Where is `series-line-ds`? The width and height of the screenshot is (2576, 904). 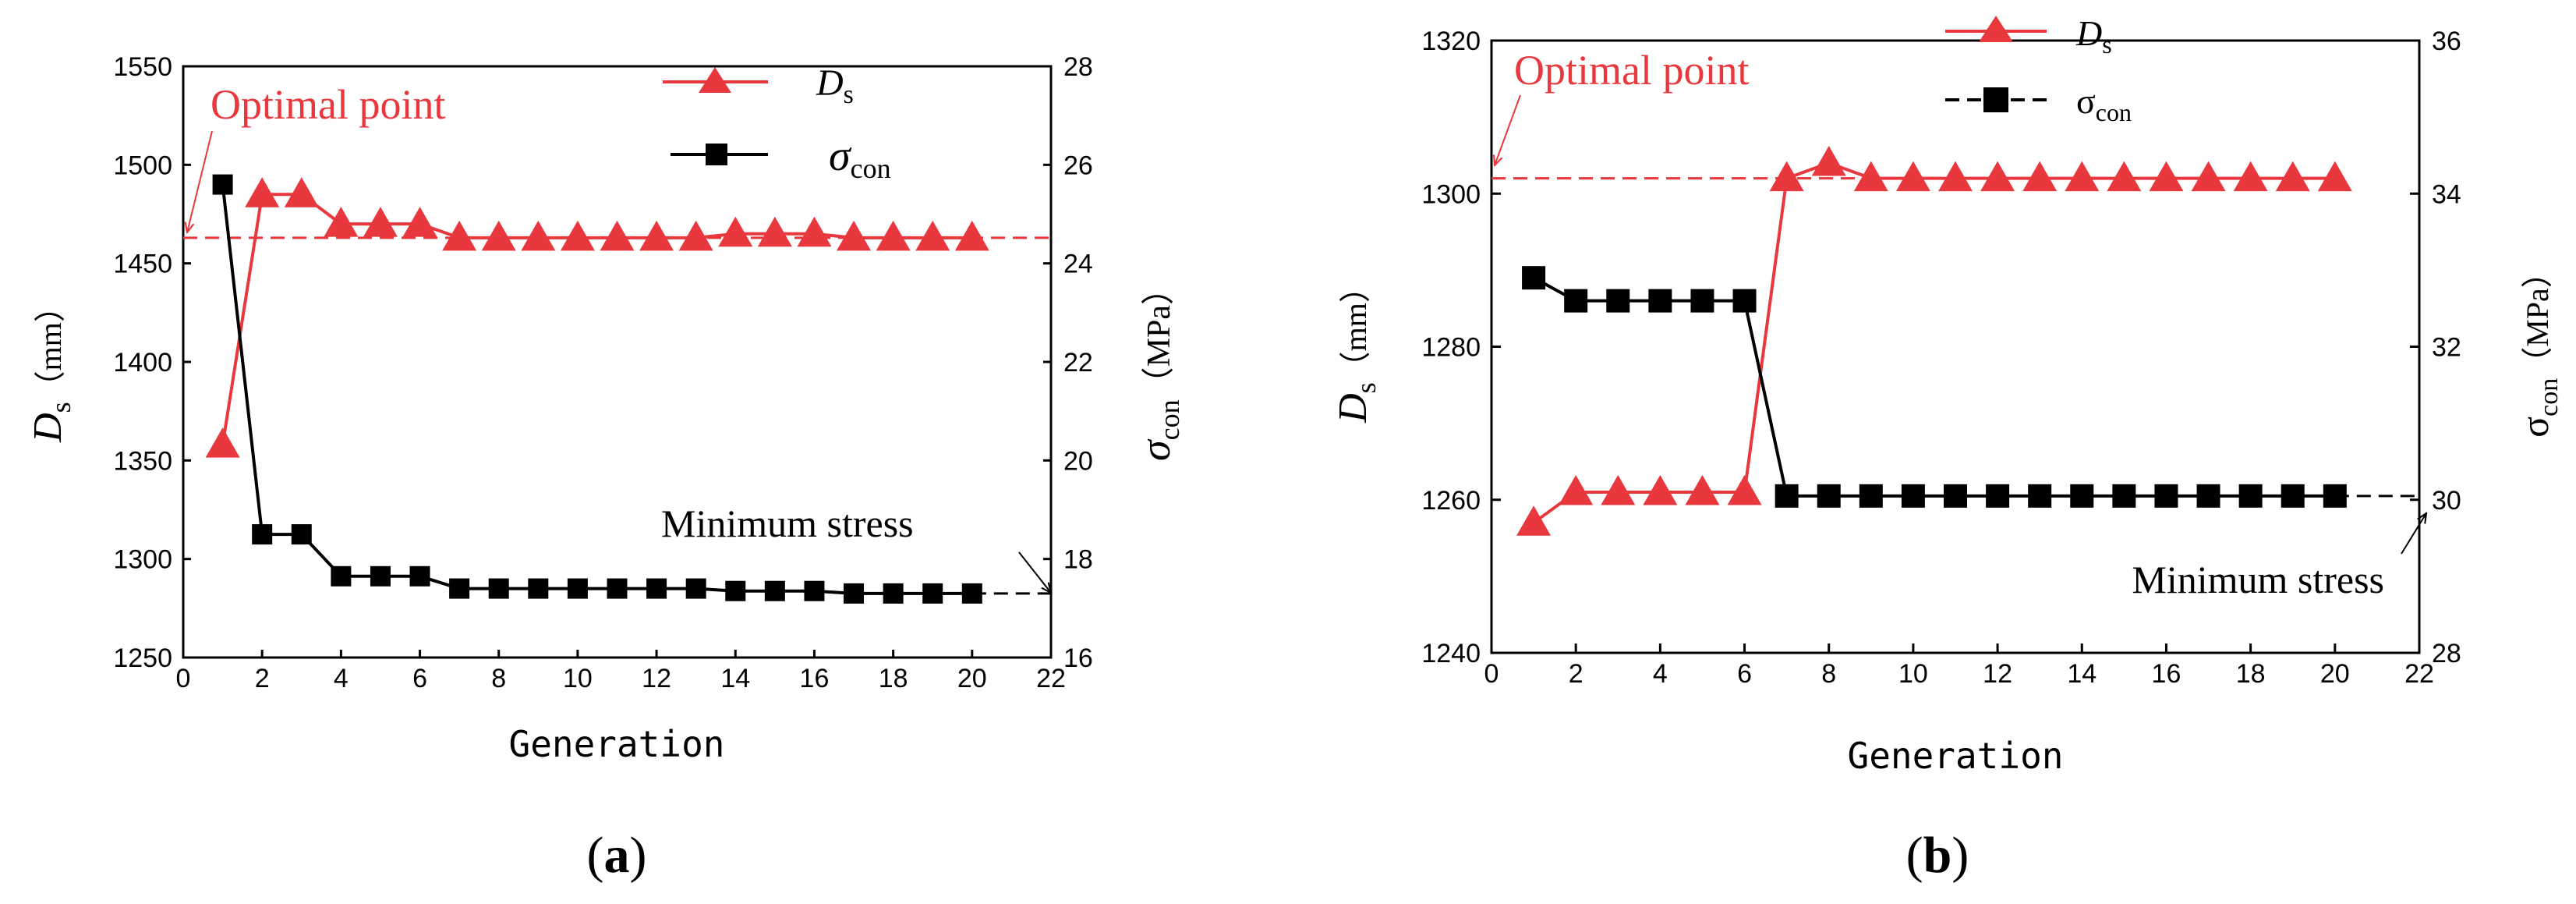 series-line-ds is located at coordinates (1933, 342).